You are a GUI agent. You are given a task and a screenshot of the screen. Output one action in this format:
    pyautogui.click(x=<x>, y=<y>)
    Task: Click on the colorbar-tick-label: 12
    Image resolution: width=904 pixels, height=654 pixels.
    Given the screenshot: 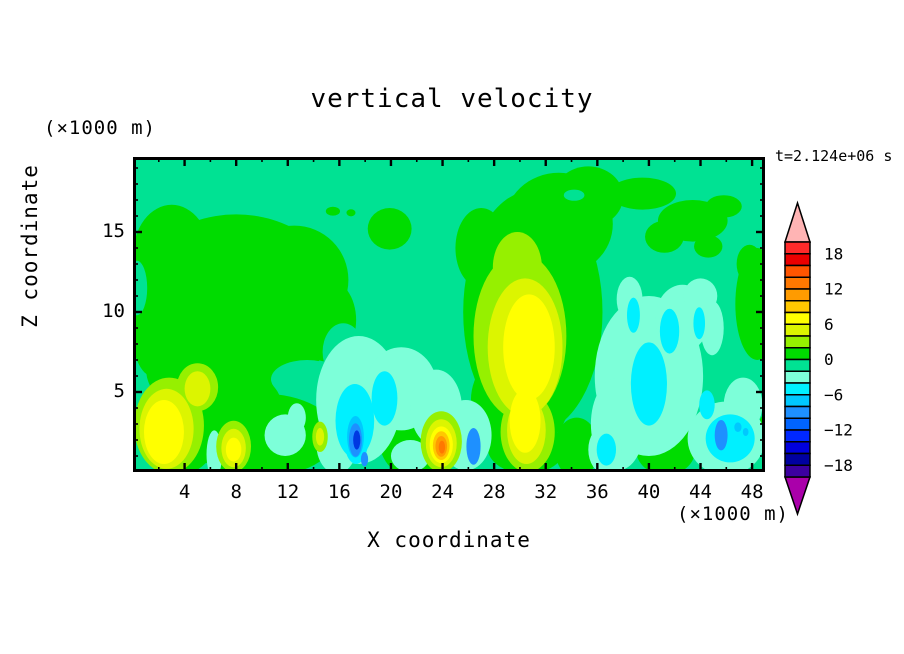 What is the action you would take?
    pyautogui.click(x=833, y=289)
    